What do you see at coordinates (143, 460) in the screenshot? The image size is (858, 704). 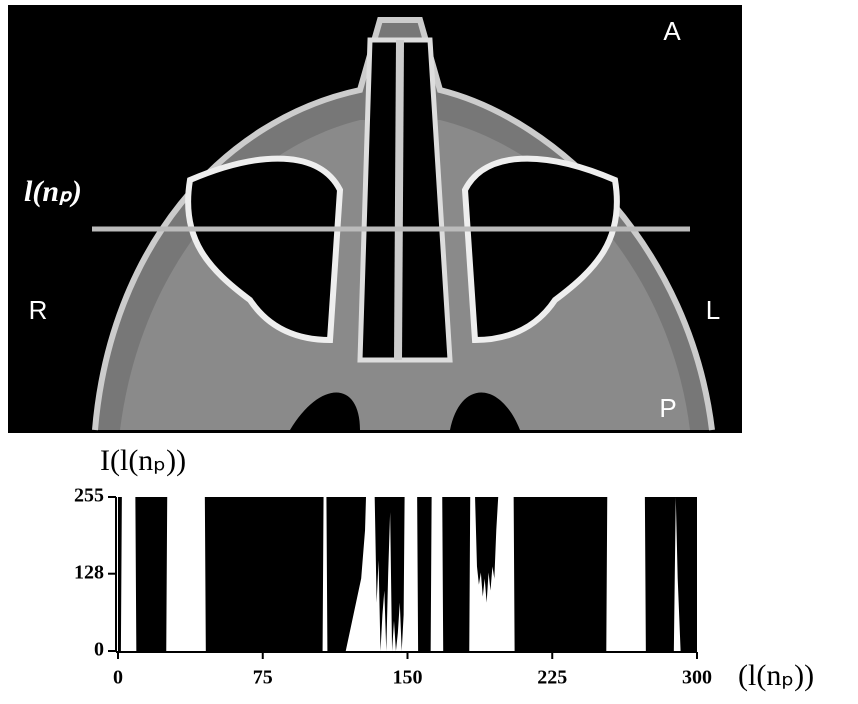 I see `y-axis-label: I(l(nₚ))` at bounding box center [143, 460].